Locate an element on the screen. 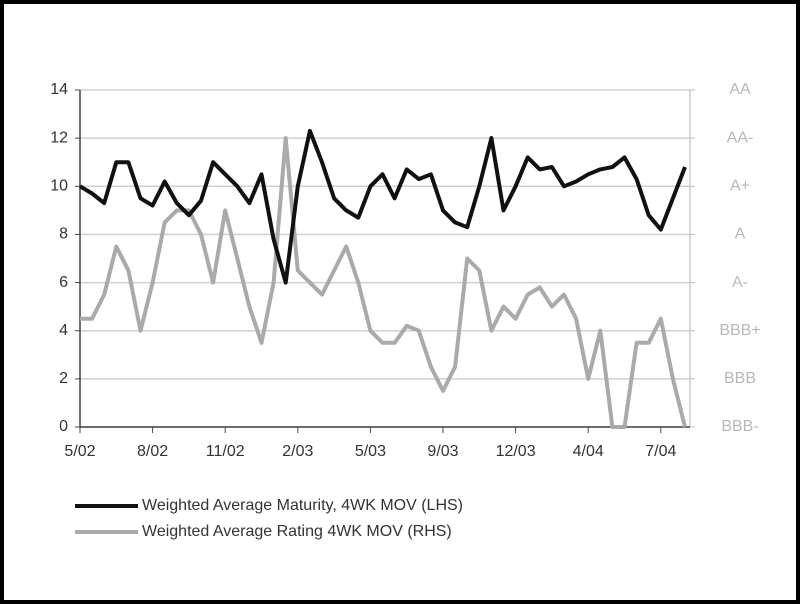 The height and width of the screenshot is (604, 800). y2-tick-label: AA- is located at coordinates (740, 137).